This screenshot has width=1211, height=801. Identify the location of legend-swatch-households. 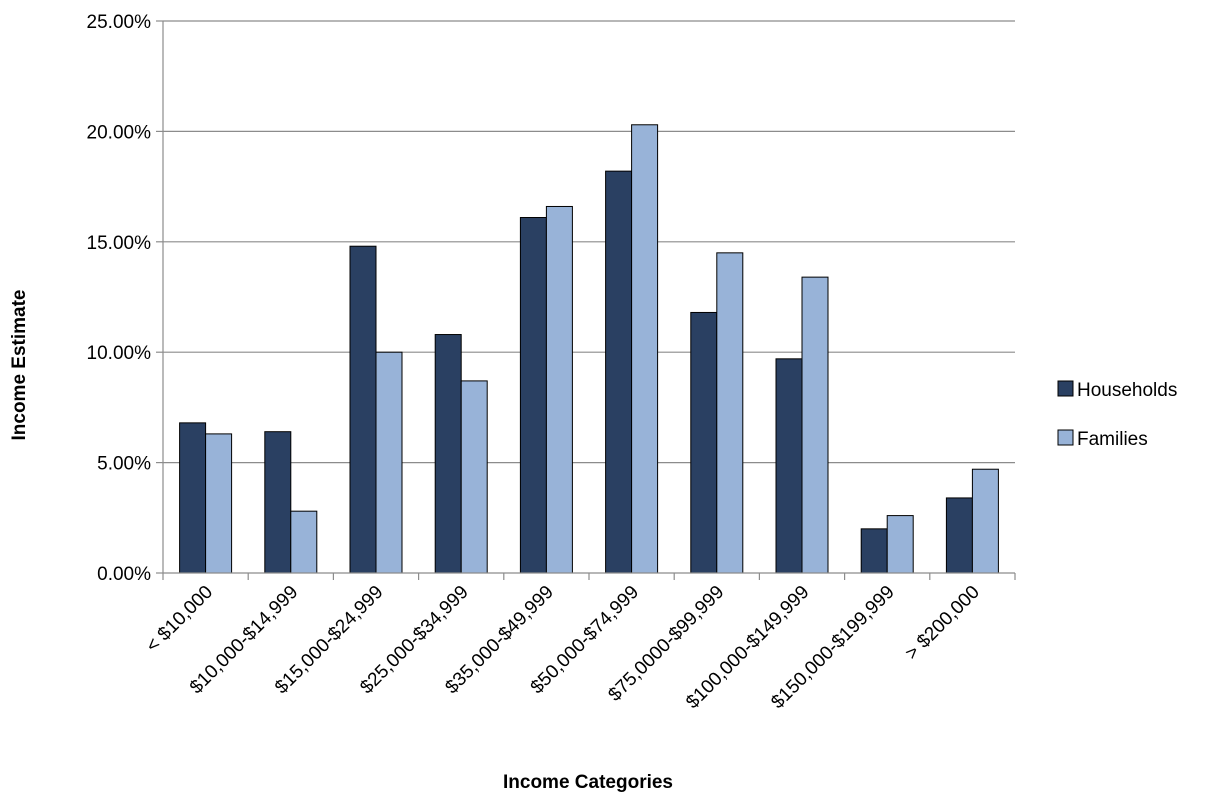
(1065, 388).